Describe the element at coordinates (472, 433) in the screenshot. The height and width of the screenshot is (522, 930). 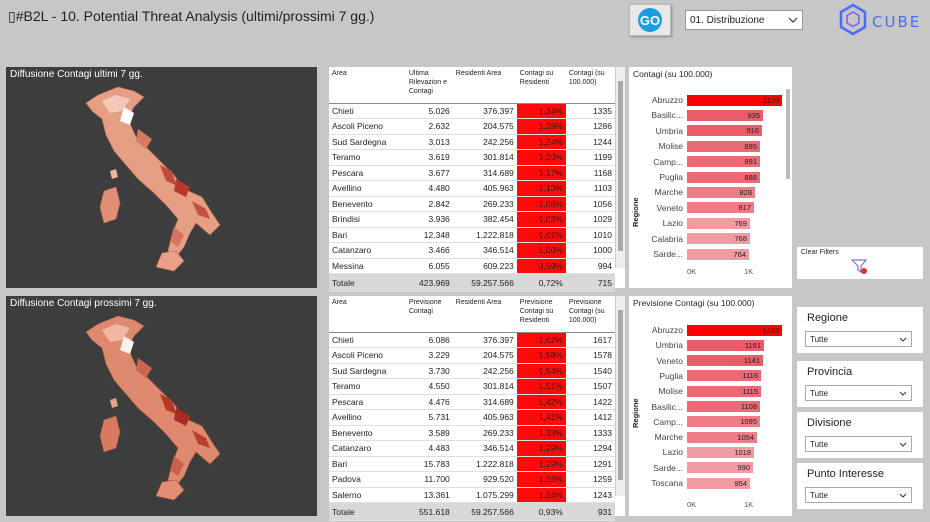
I see `table-row: Benevento 3.589 269.233 1,33% 1333` at that location.